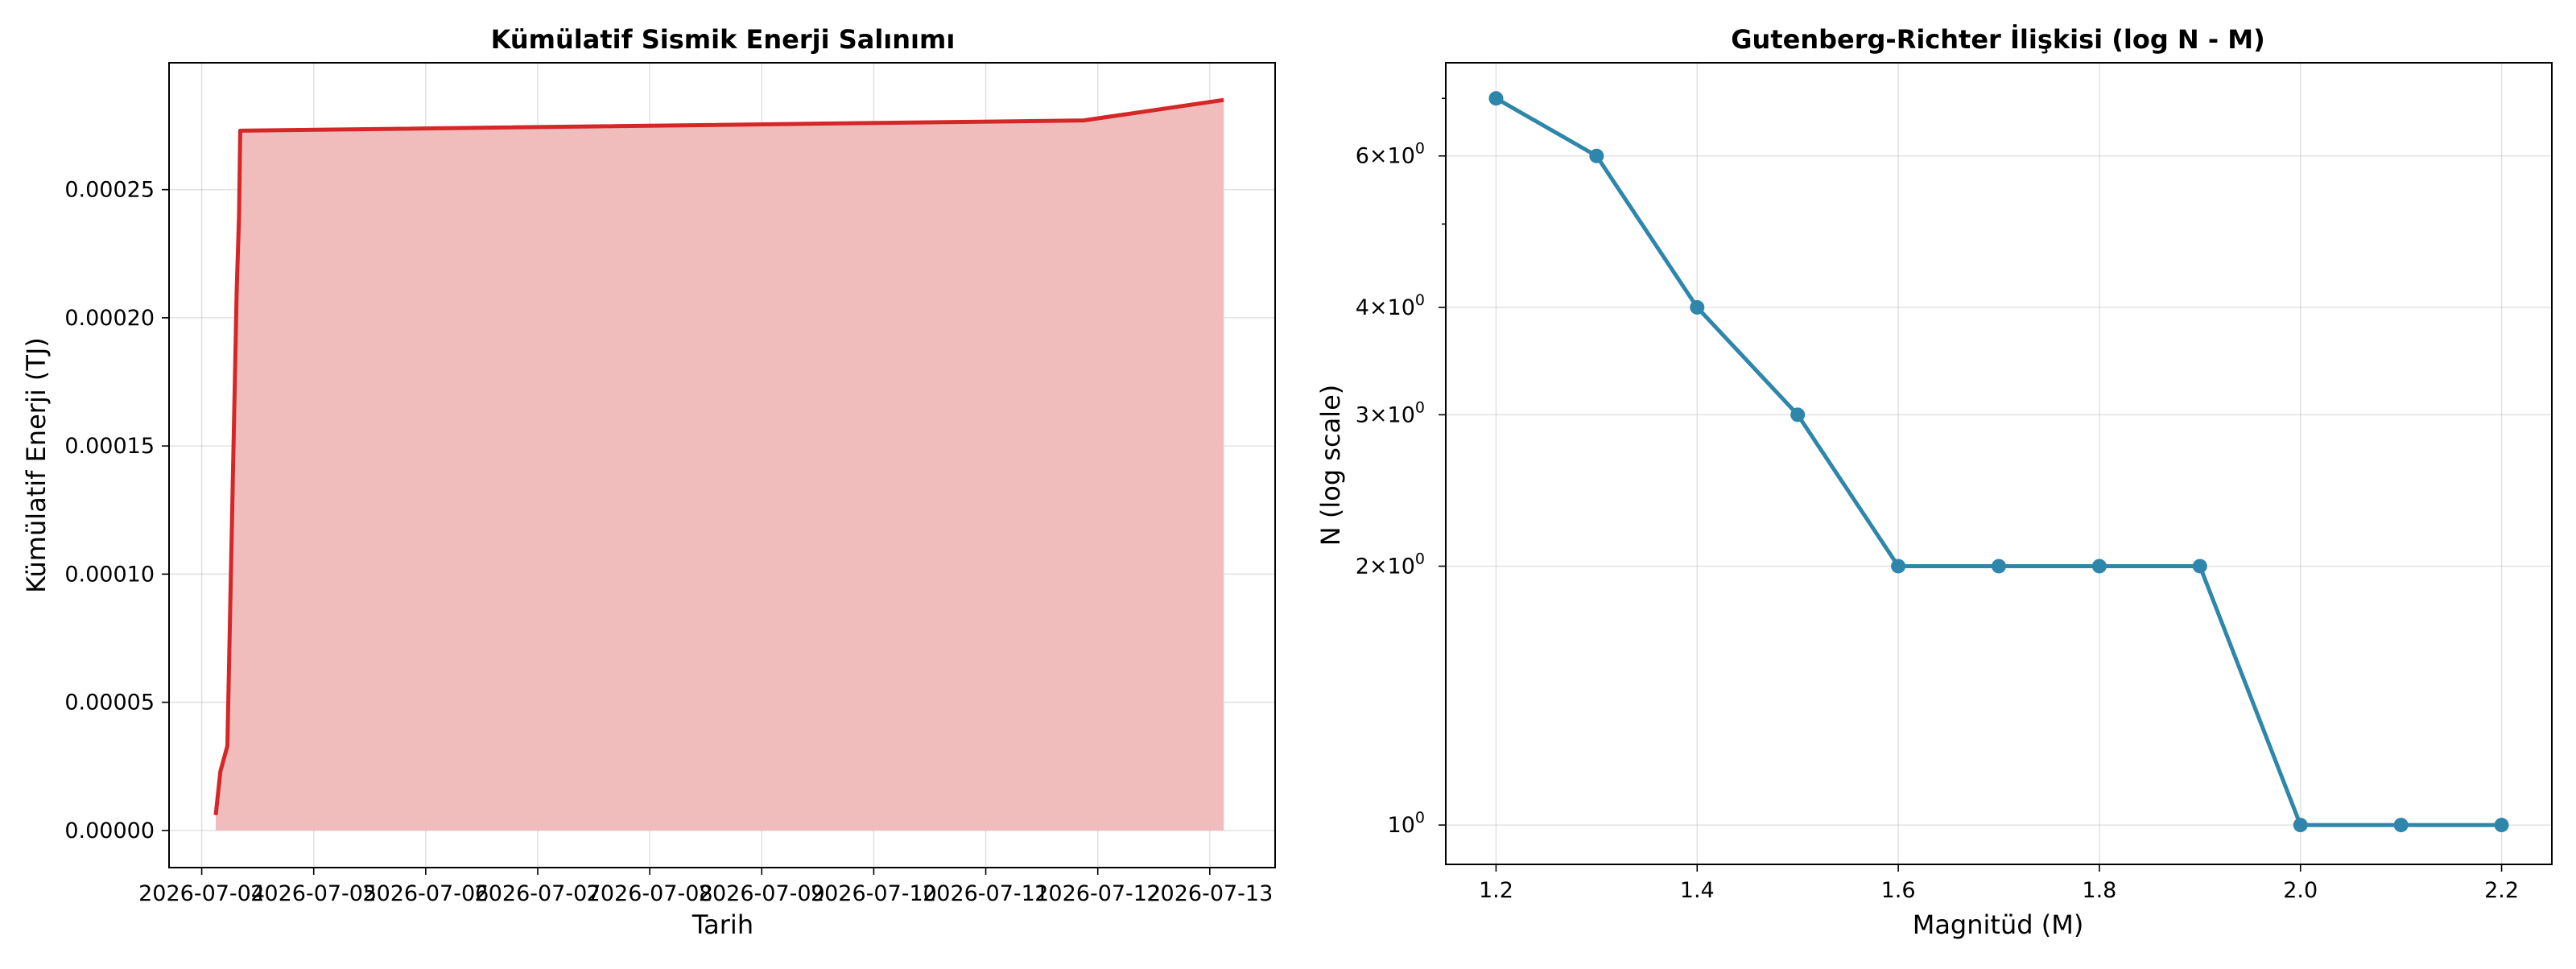 The height and width of the screenshot is (969, 2576). What do you see at coordinates (1390, 154) in the screenshot?
I see `y-tick-label: 6×100` at bounding box center [1390, 154].